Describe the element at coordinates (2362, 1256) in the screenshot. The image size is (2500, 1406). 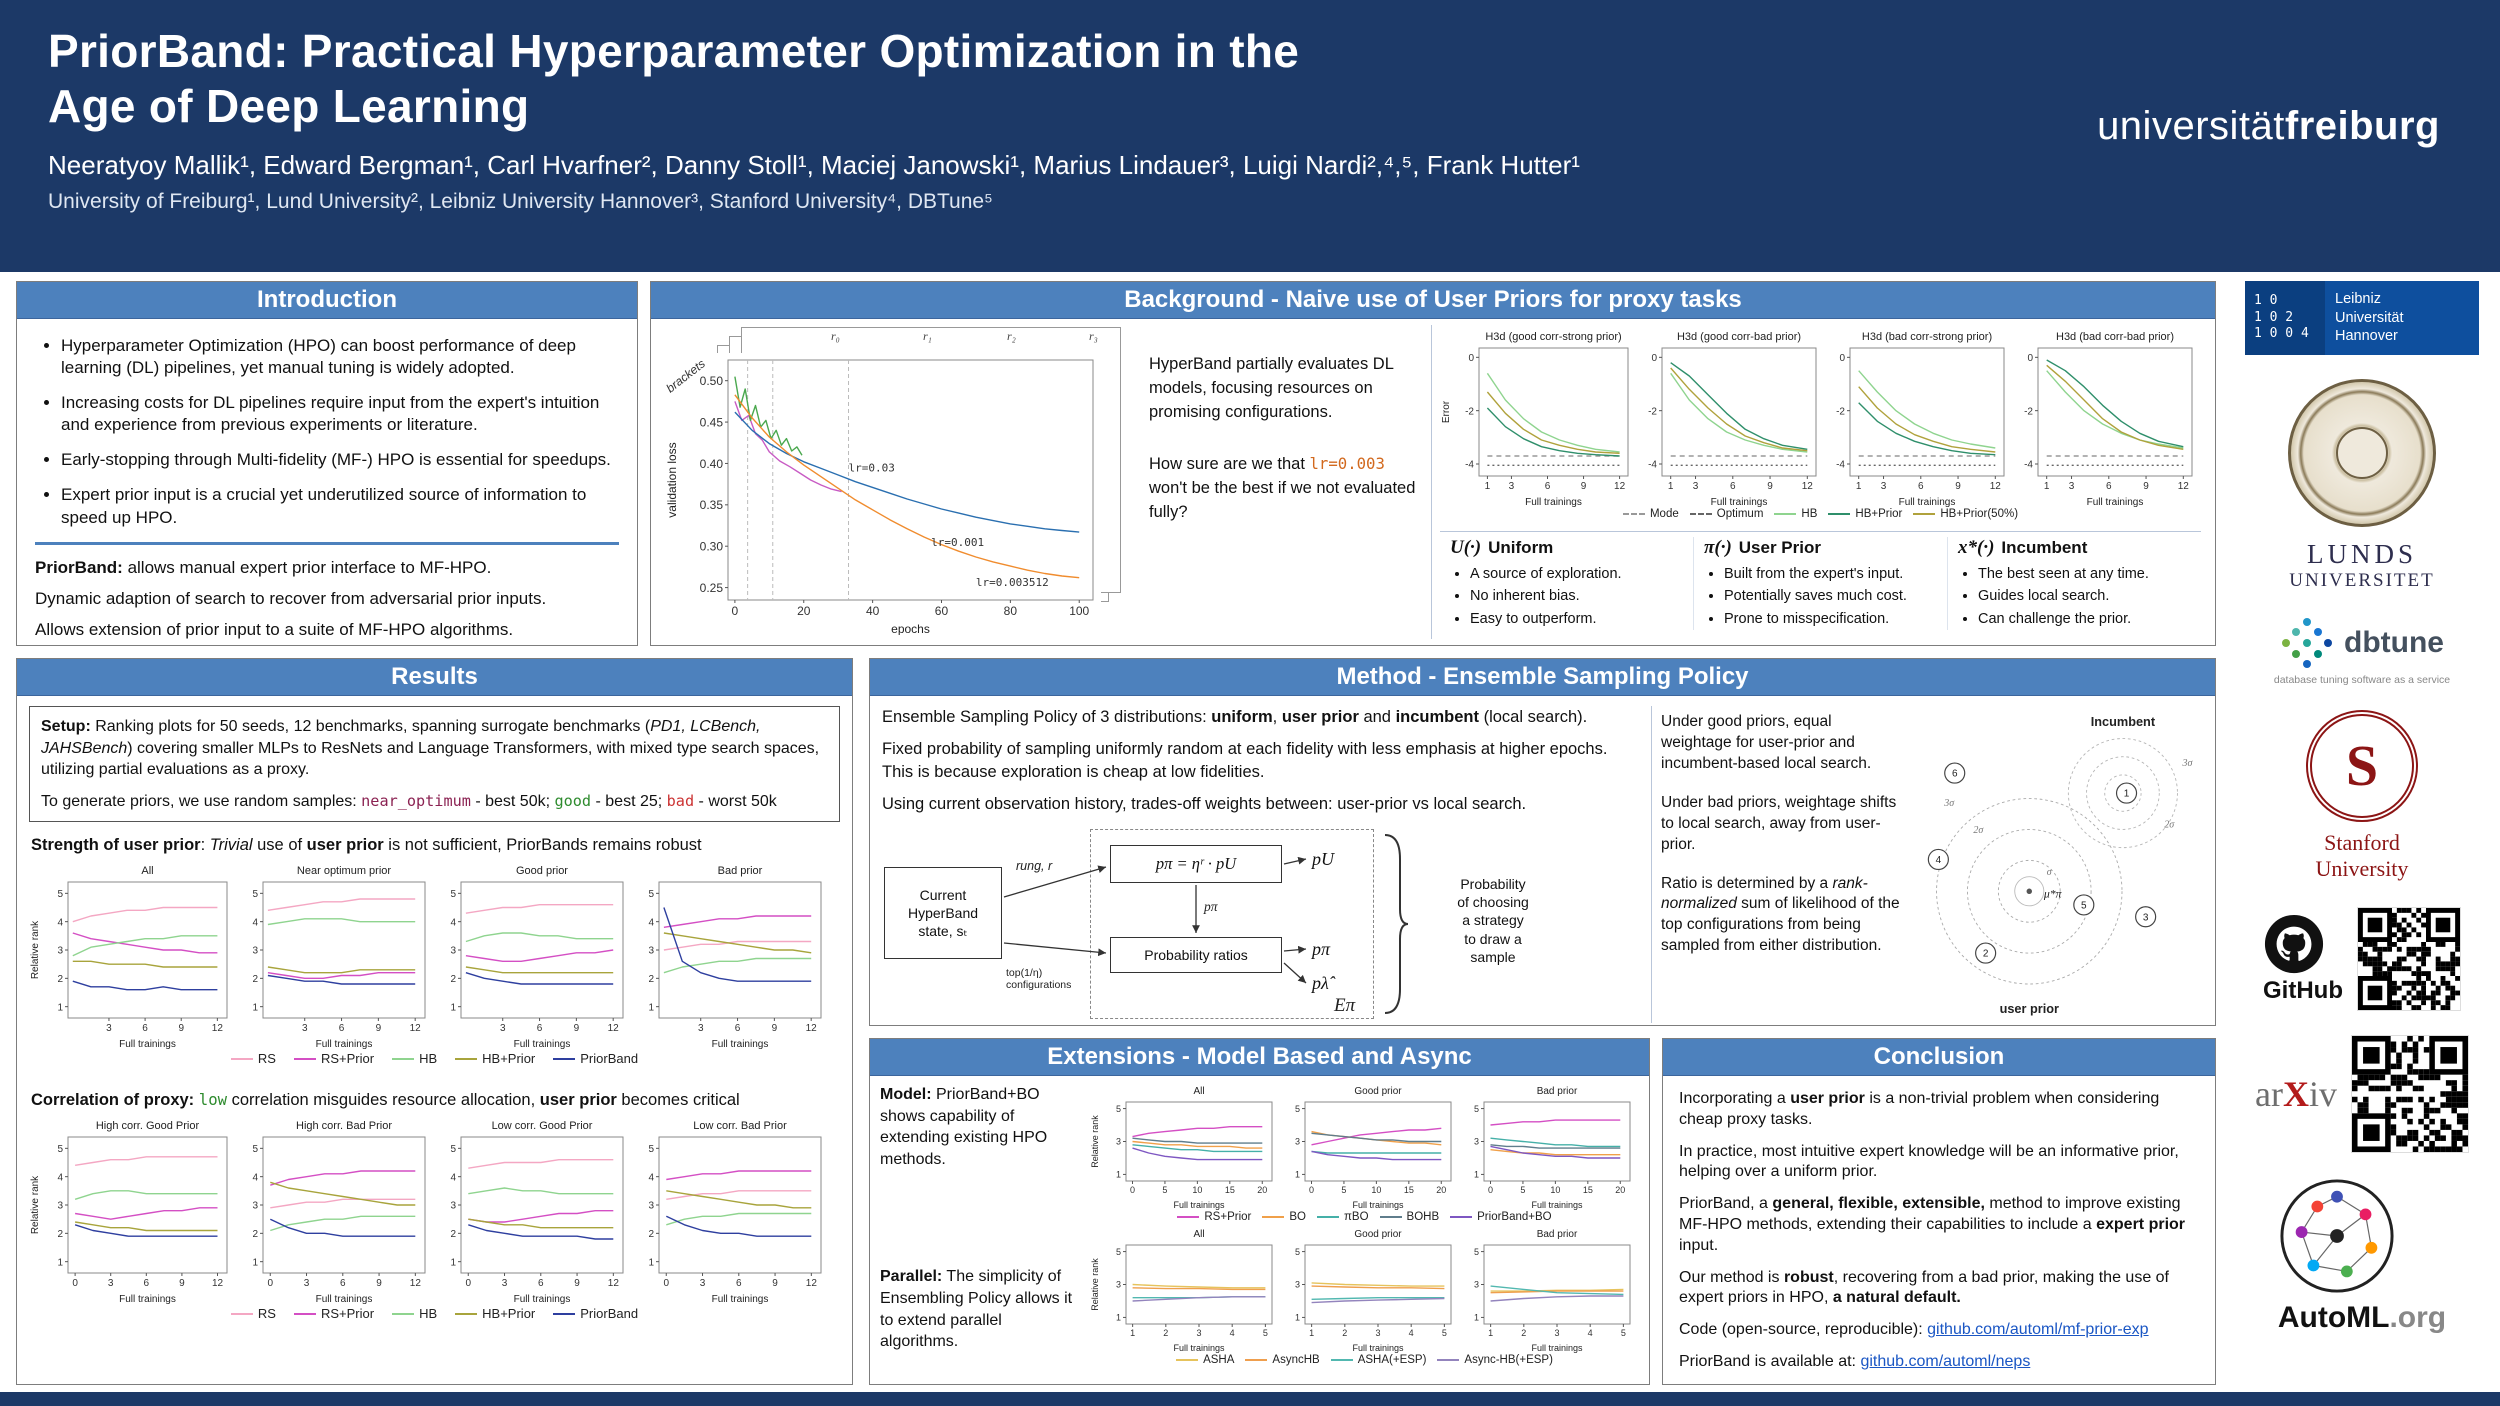
I see `automl-logo: AutoML.org` at that location.